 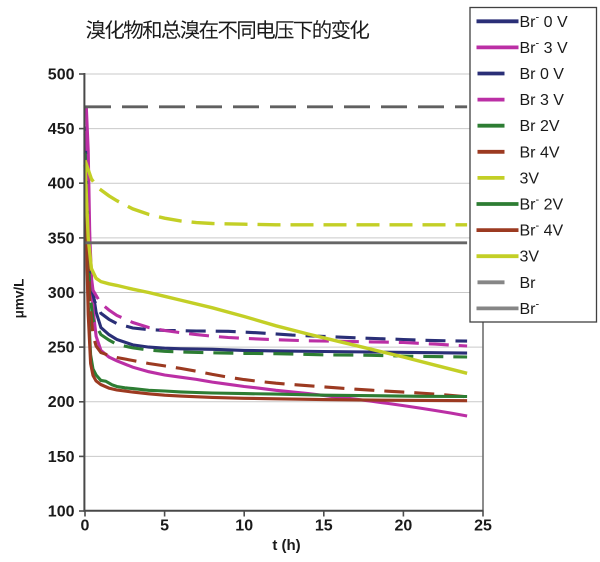 I want to click on svg-text: Br- 0 V, so click(x=544, y=21).